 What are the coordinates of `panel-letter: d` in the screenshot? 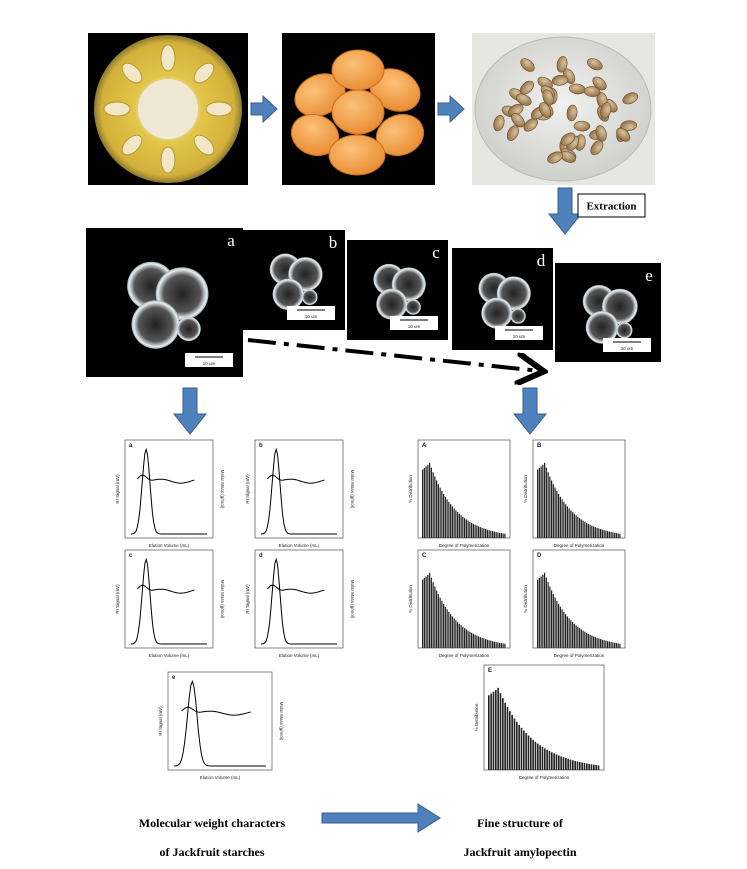 It's located at (541, 260).